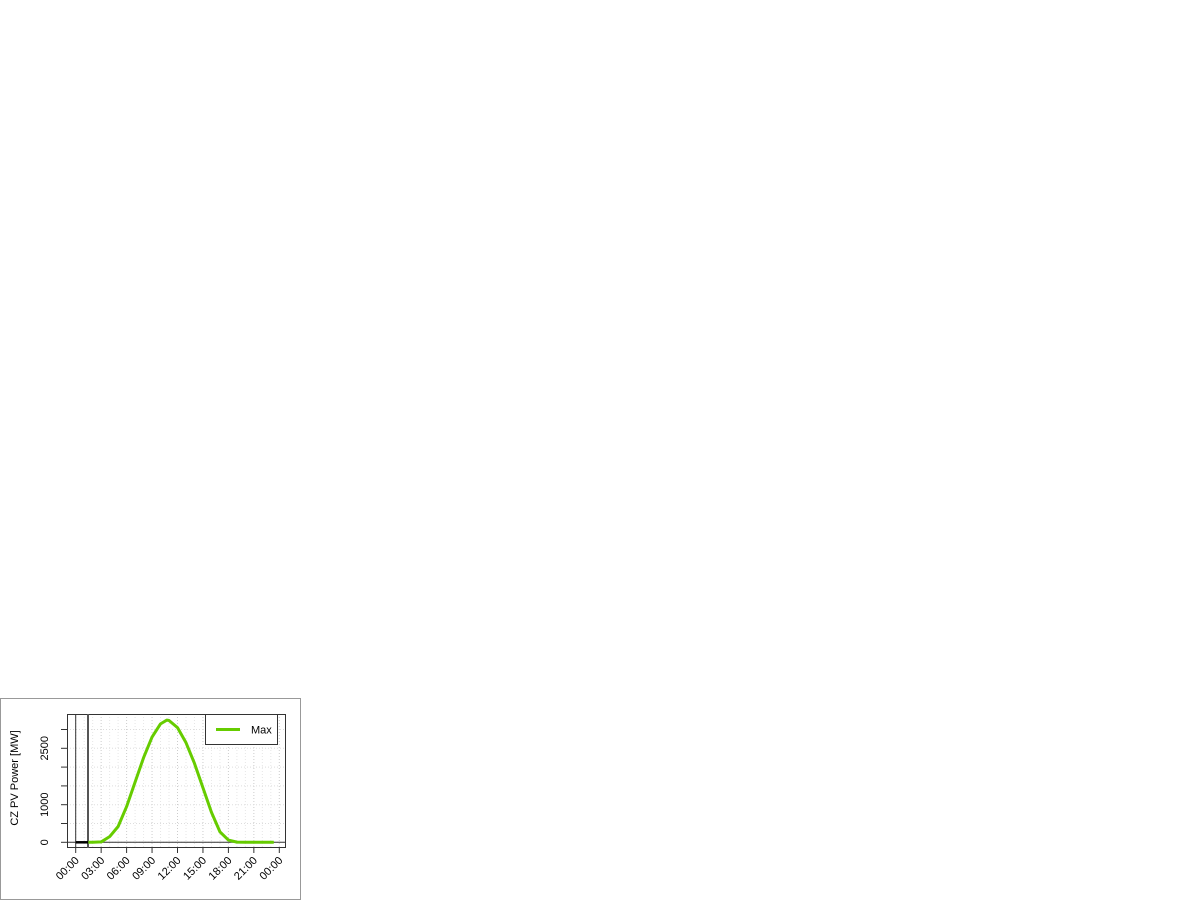  Describe the element at coordinates (45, 804) in the screenshot. I see `y-tick-label: 1000` at that location.